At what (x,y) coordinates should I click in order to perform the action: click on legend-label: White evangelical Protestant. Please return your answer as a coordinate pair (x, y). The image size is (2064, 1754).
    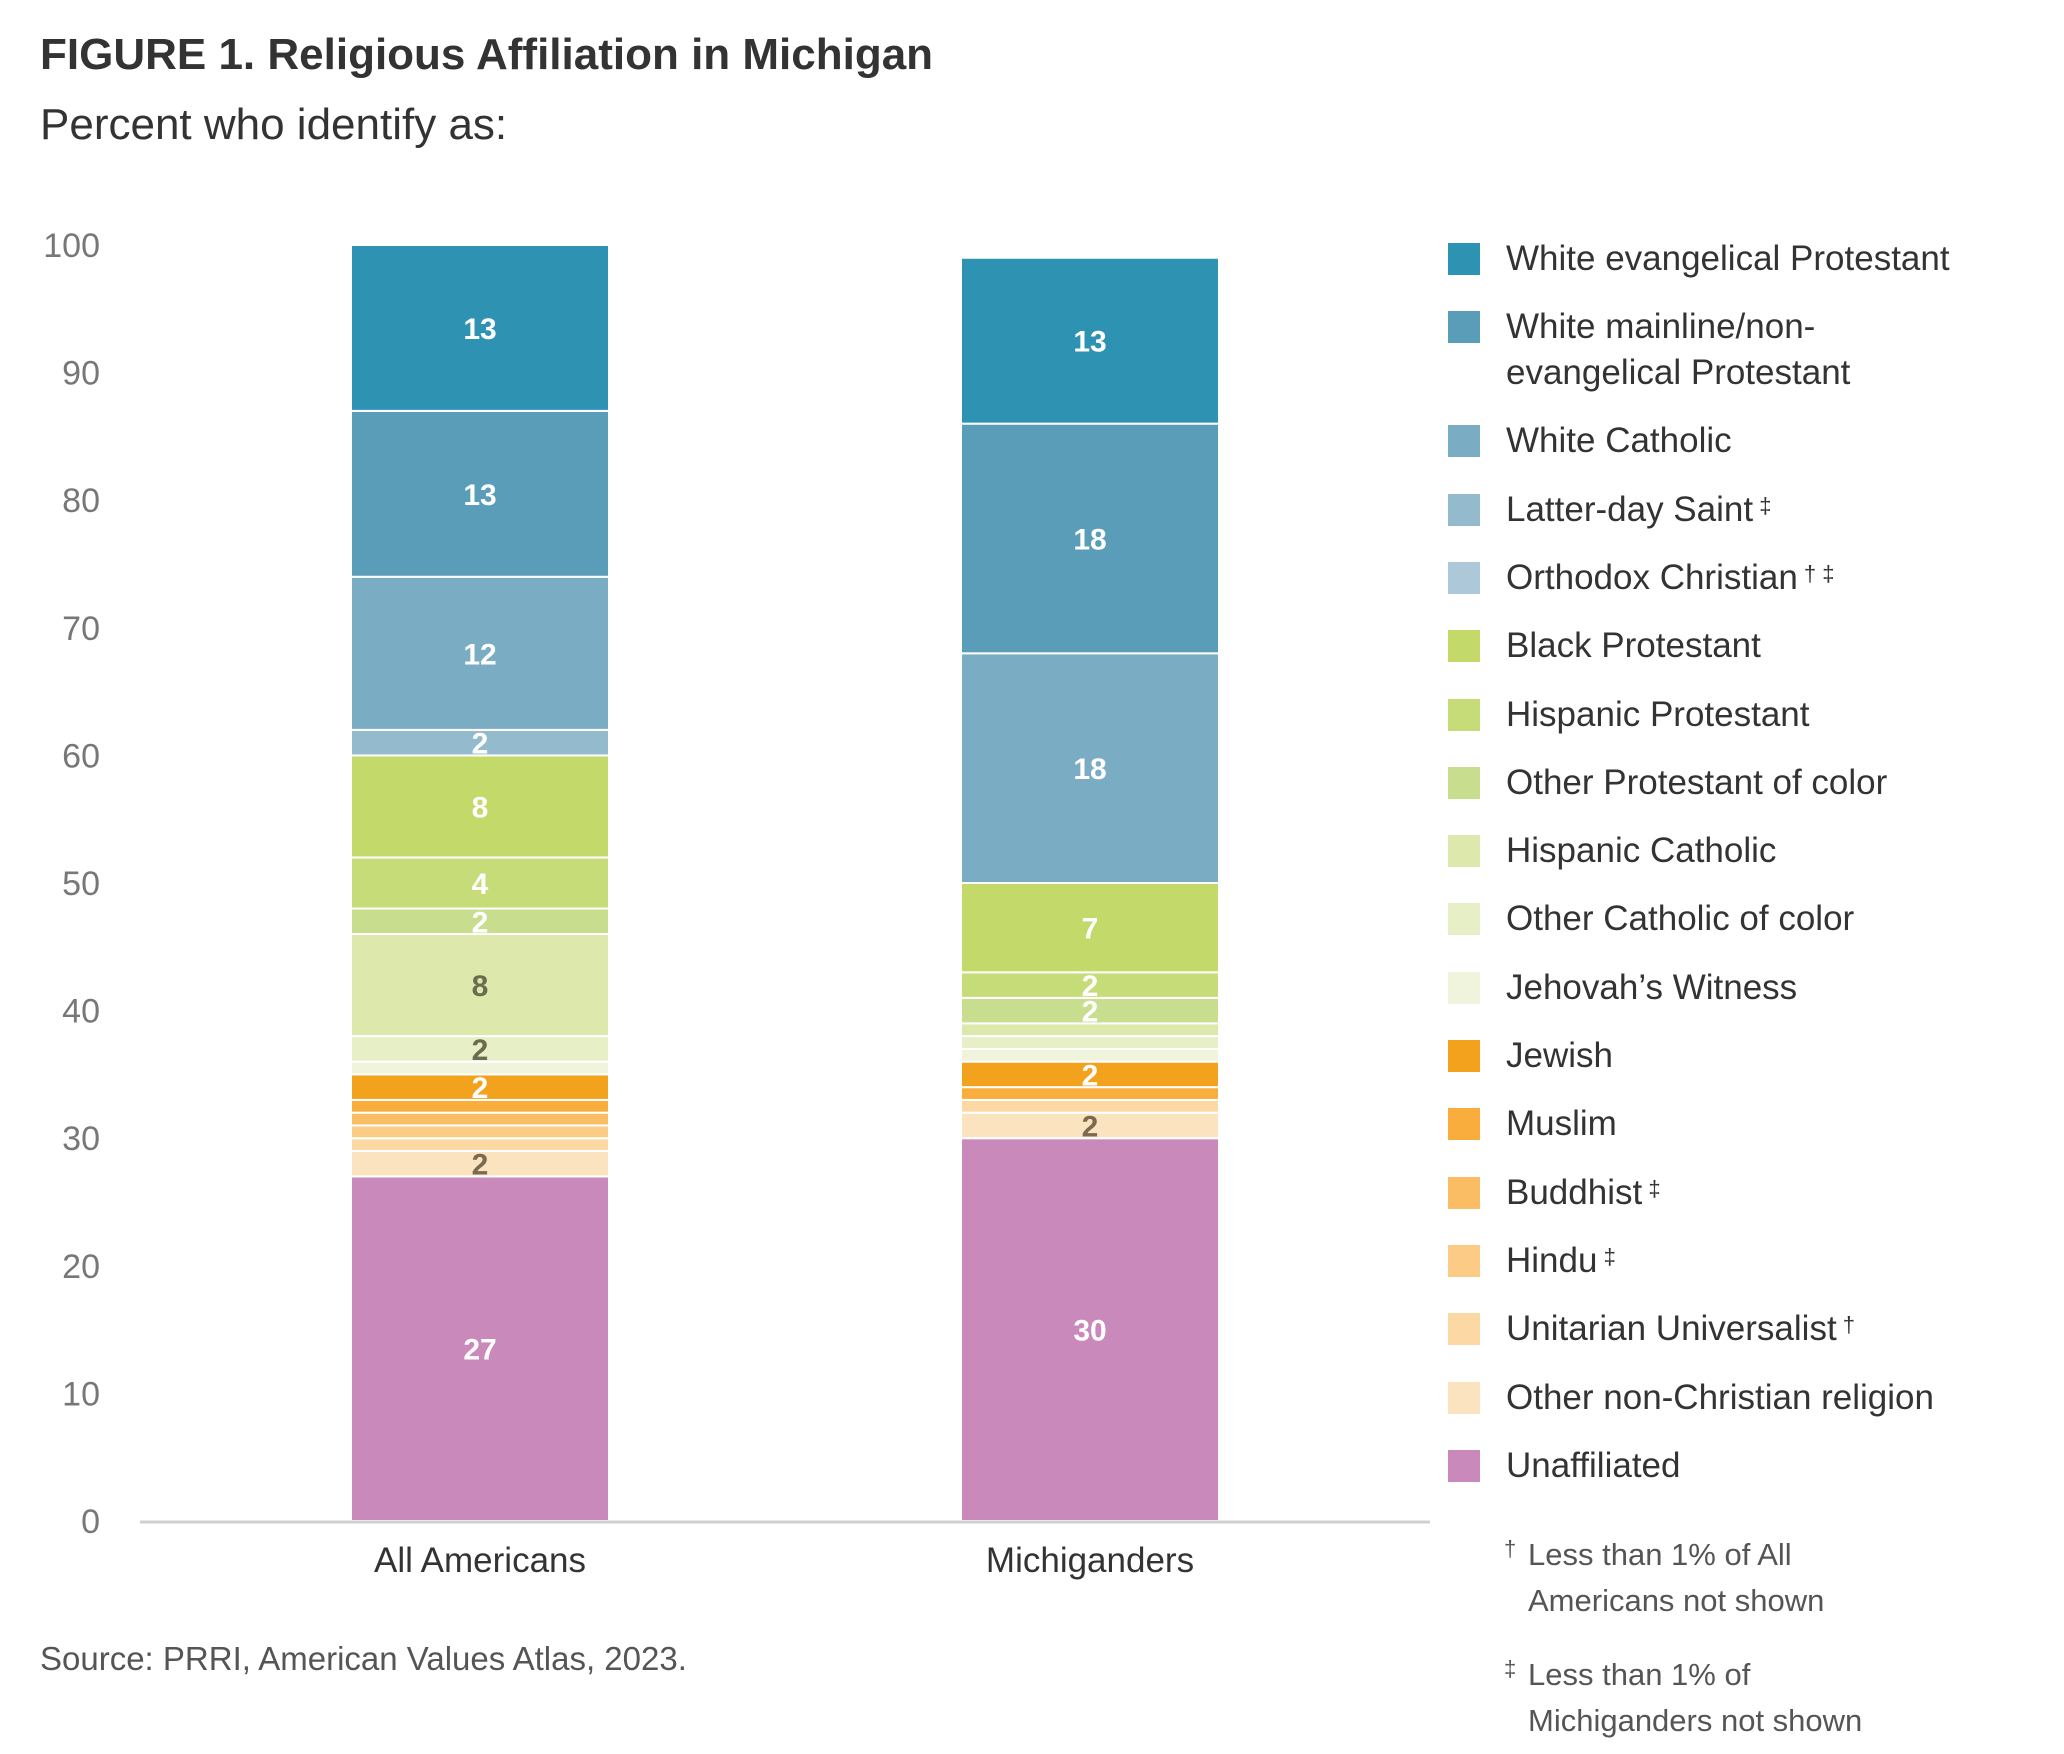
    Looking at the image, I should click on (1728, 258).